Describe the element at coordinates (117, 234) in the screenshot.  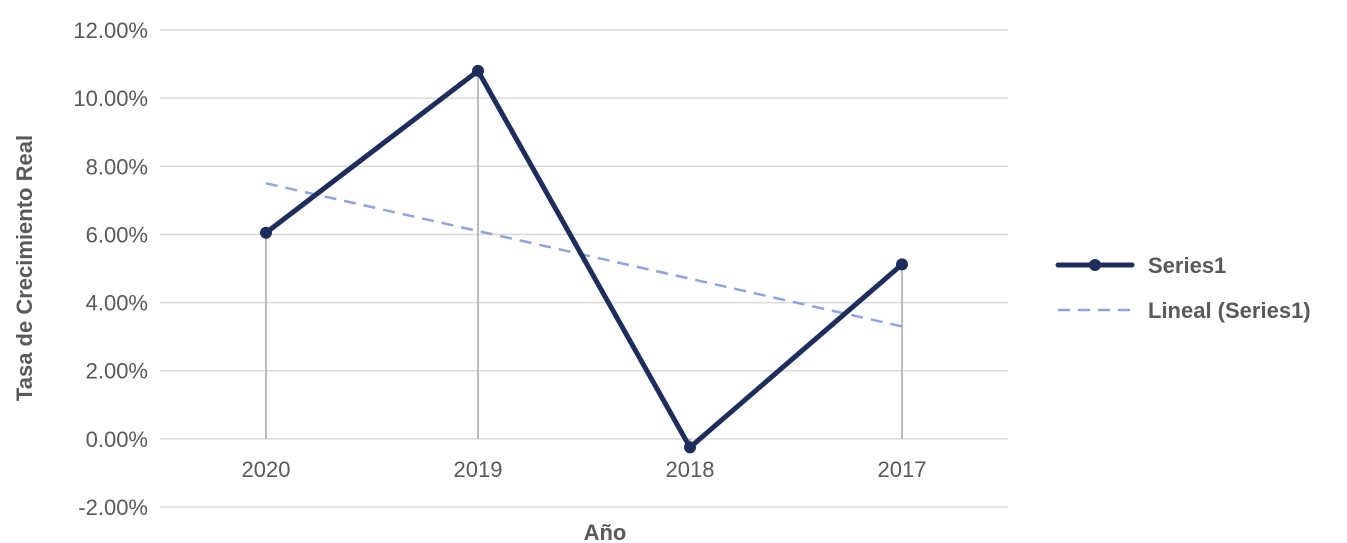
I see `y-tick-label: 6.00%` at that location.